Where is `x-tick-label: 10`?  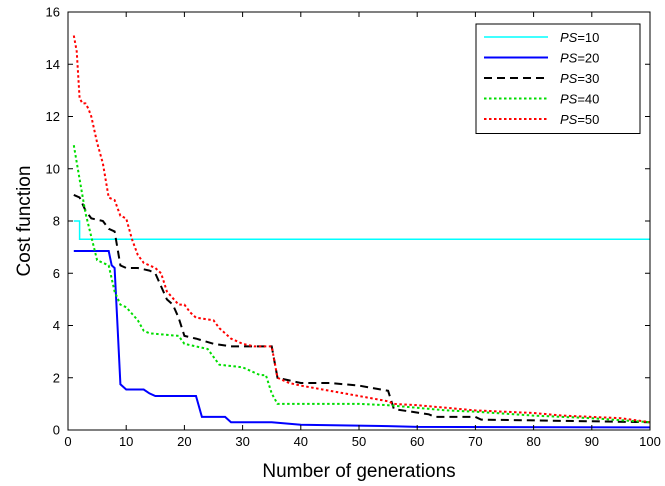
x-tick-label: 10 is located at coordinates (126, 441).